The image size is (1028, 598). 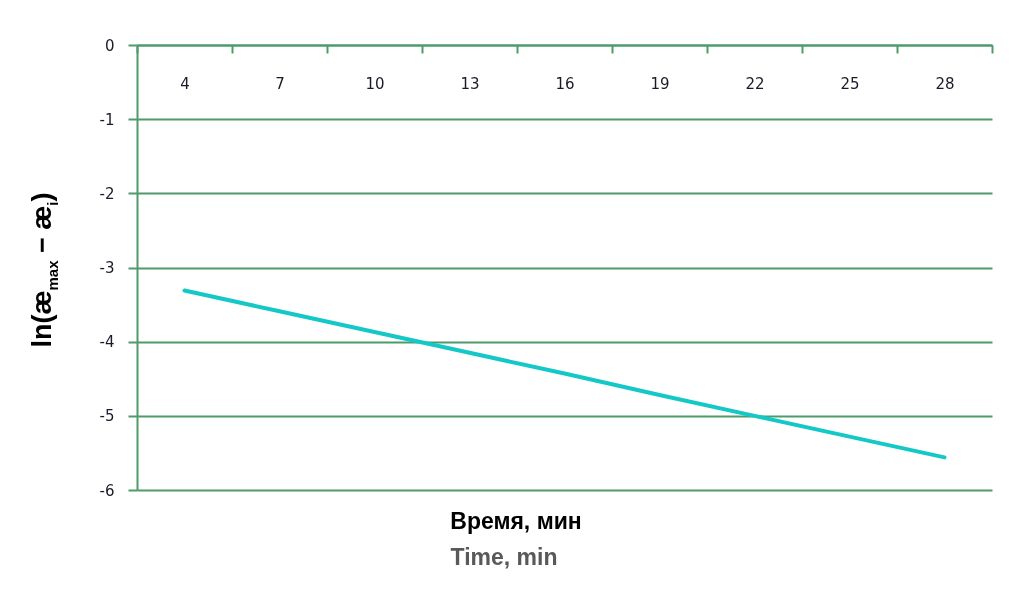 I want to click on x-axis-title: Время, мин, so click(x=516, y=521).